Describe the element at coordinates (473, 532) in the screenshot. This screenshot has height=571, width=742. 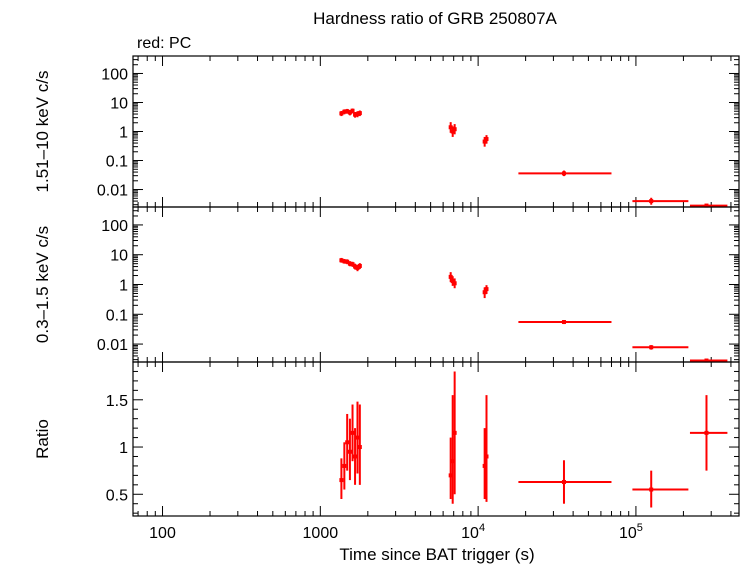
I see `x-tick-label: 10⁴` at that location.